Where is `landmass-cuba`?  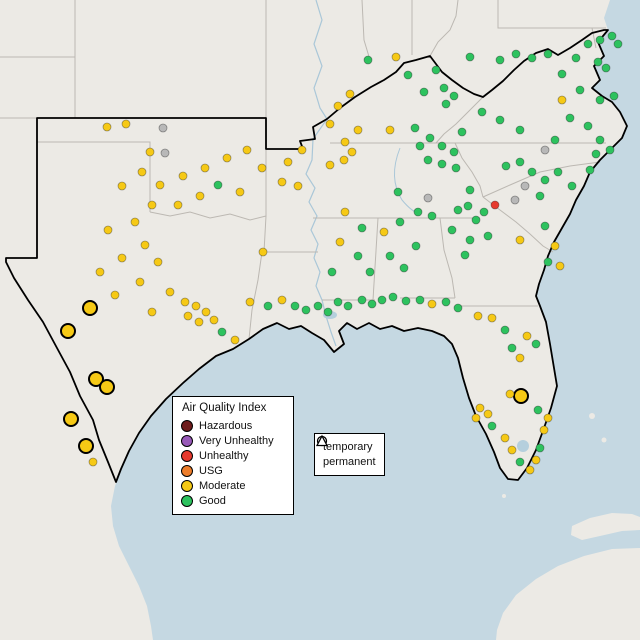
landmass-cuba is located at coordinates (605, 526).